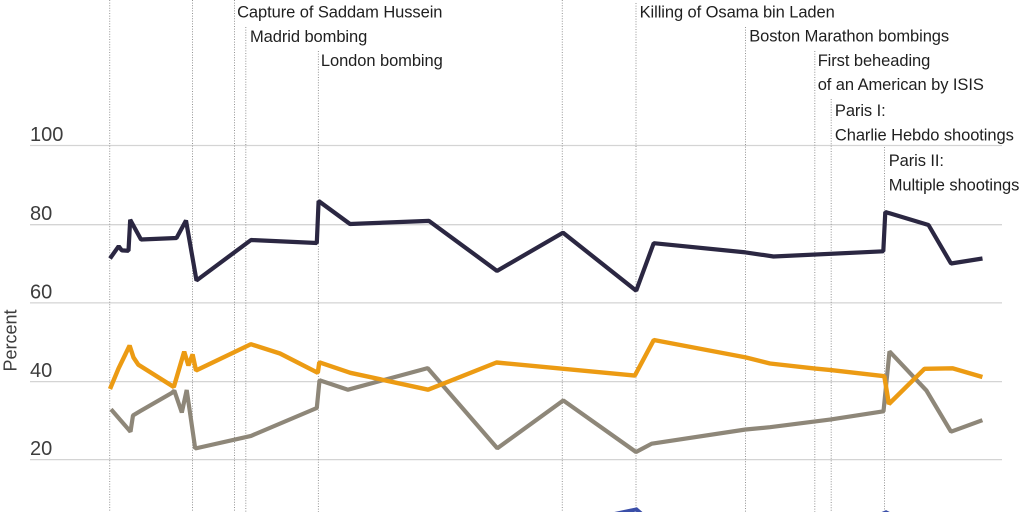 The image size is (1024, 512). What do you see at coordinates (954, 186) in the screenshot?
I see `svg-text: Multiple shootings` at bounding box center [954, 186].